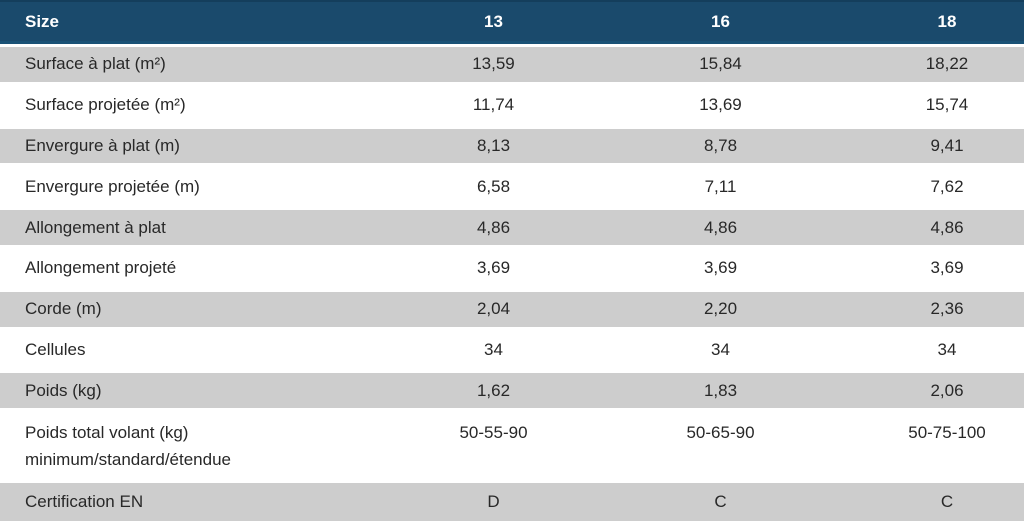  What do you see at coordinates (493, 309) in the screenshot?
I see `row-value: 2,04` at bounding box center [493, 309].